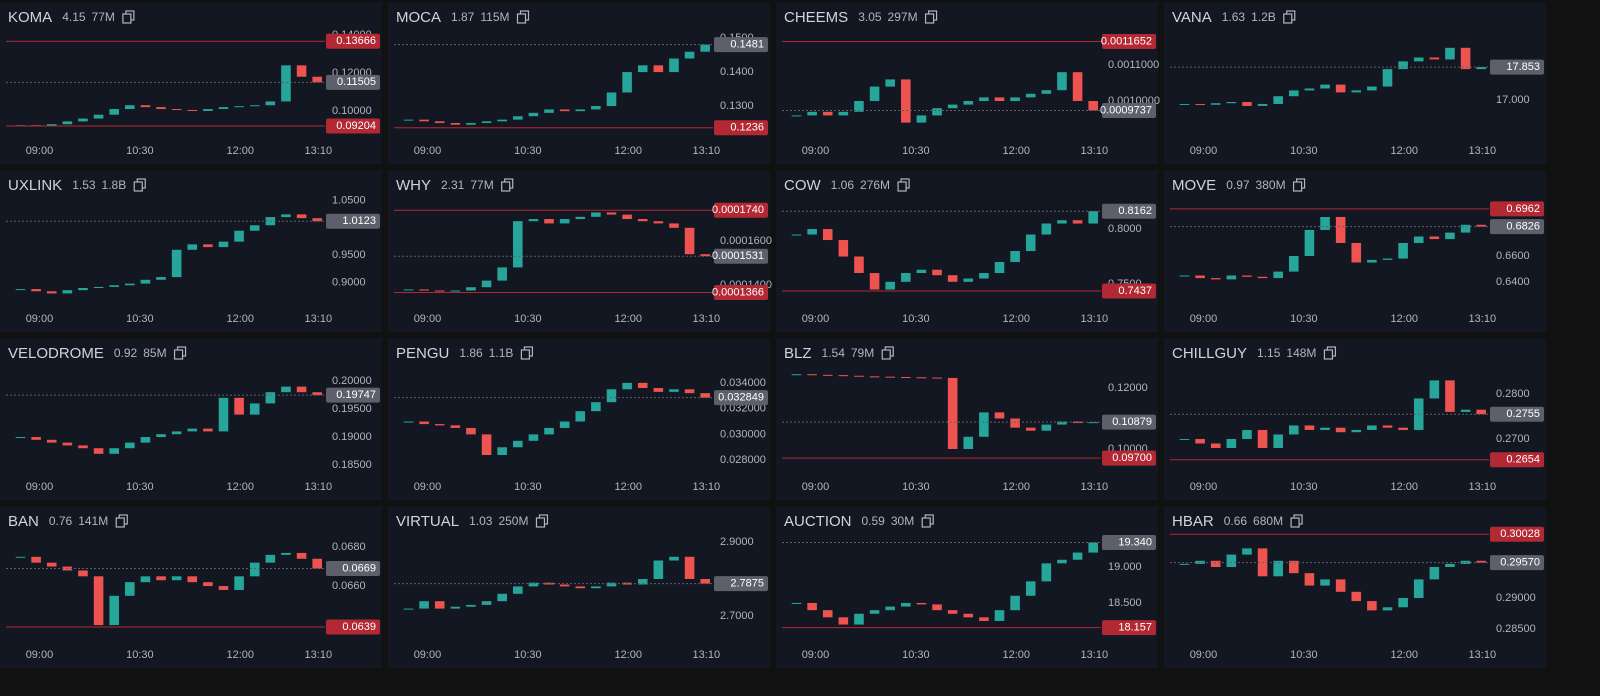 This screenshot has height=696, width=1600. What do you see at coordinates (1523, 227) in the screenshot?
I see `last-tag-label: 0.6826` at bounding box center [1523, 227].